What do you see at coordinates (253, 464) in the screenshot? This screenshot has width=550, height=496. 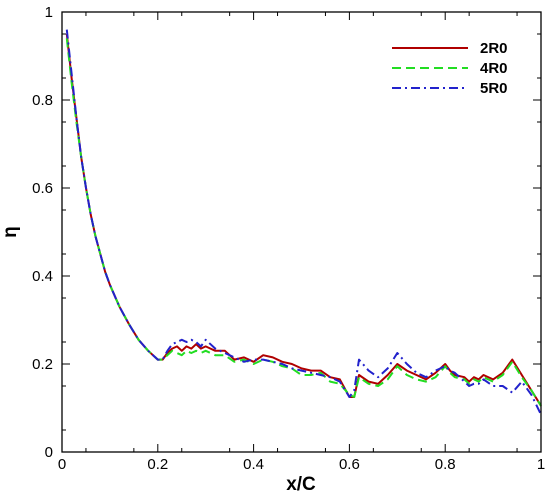 I see `x-tick-label: 0.4` at bounding box center [253, 464].